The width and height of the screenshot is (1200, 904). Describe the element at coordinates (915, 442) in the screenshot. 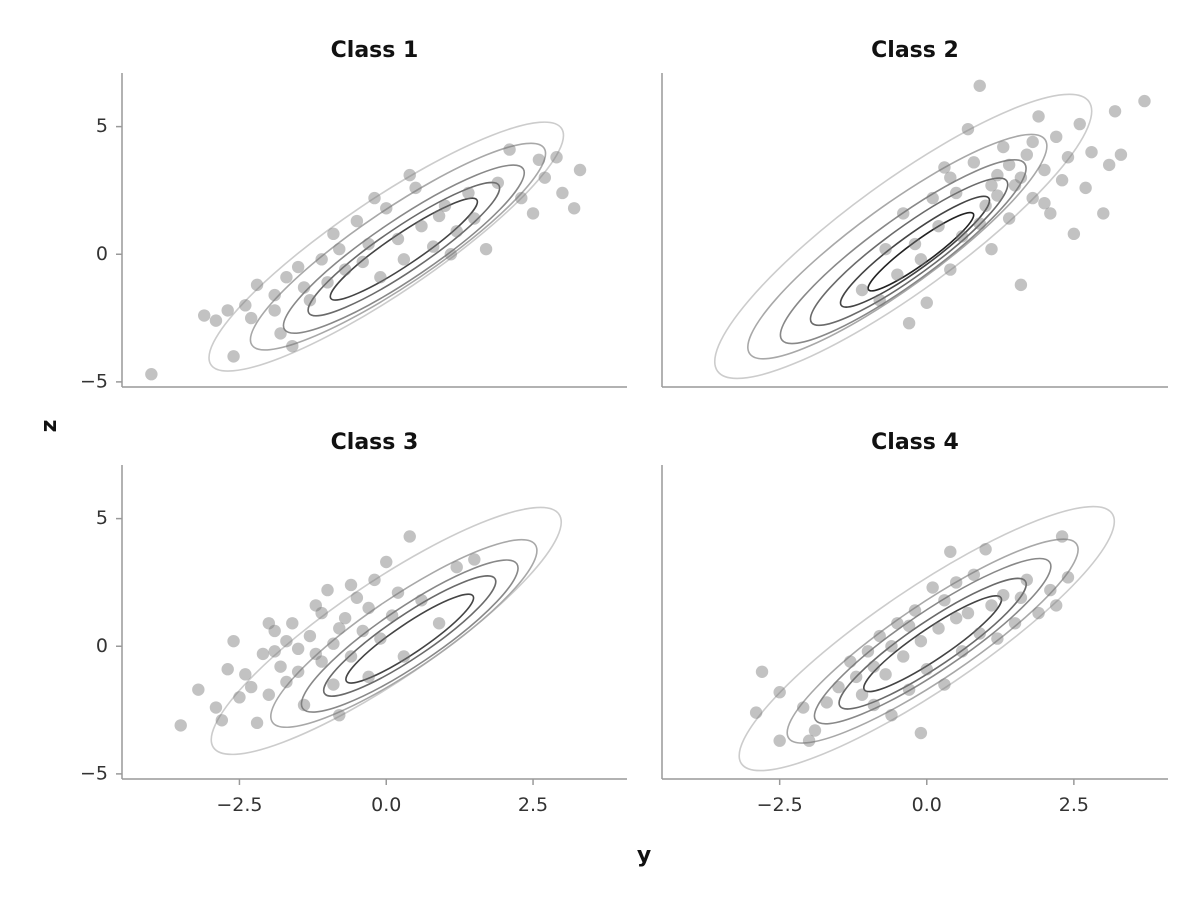

I see `panel-title: Class 4` at that location.